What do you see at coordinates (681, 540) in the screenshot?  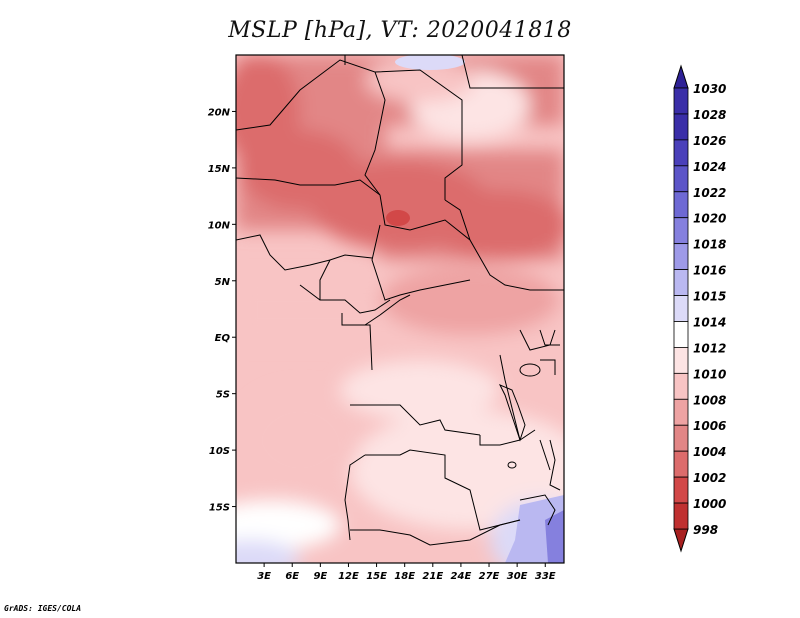 I see `colorbar-bottom-arrow` at bounding box center [681, 540].